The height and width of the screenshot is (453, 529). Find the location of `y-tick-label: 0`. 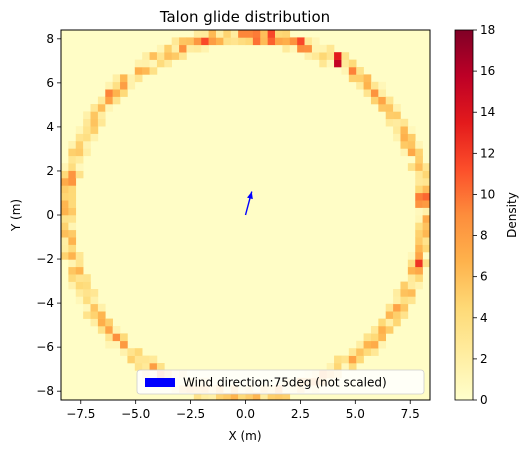

y-tick-label: 0 is located at coordinates (50, 215).